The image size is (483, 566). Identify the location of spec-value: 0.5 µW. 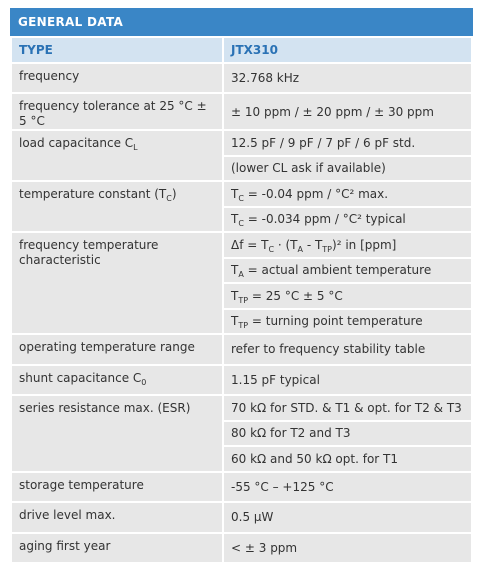
(347, 517).